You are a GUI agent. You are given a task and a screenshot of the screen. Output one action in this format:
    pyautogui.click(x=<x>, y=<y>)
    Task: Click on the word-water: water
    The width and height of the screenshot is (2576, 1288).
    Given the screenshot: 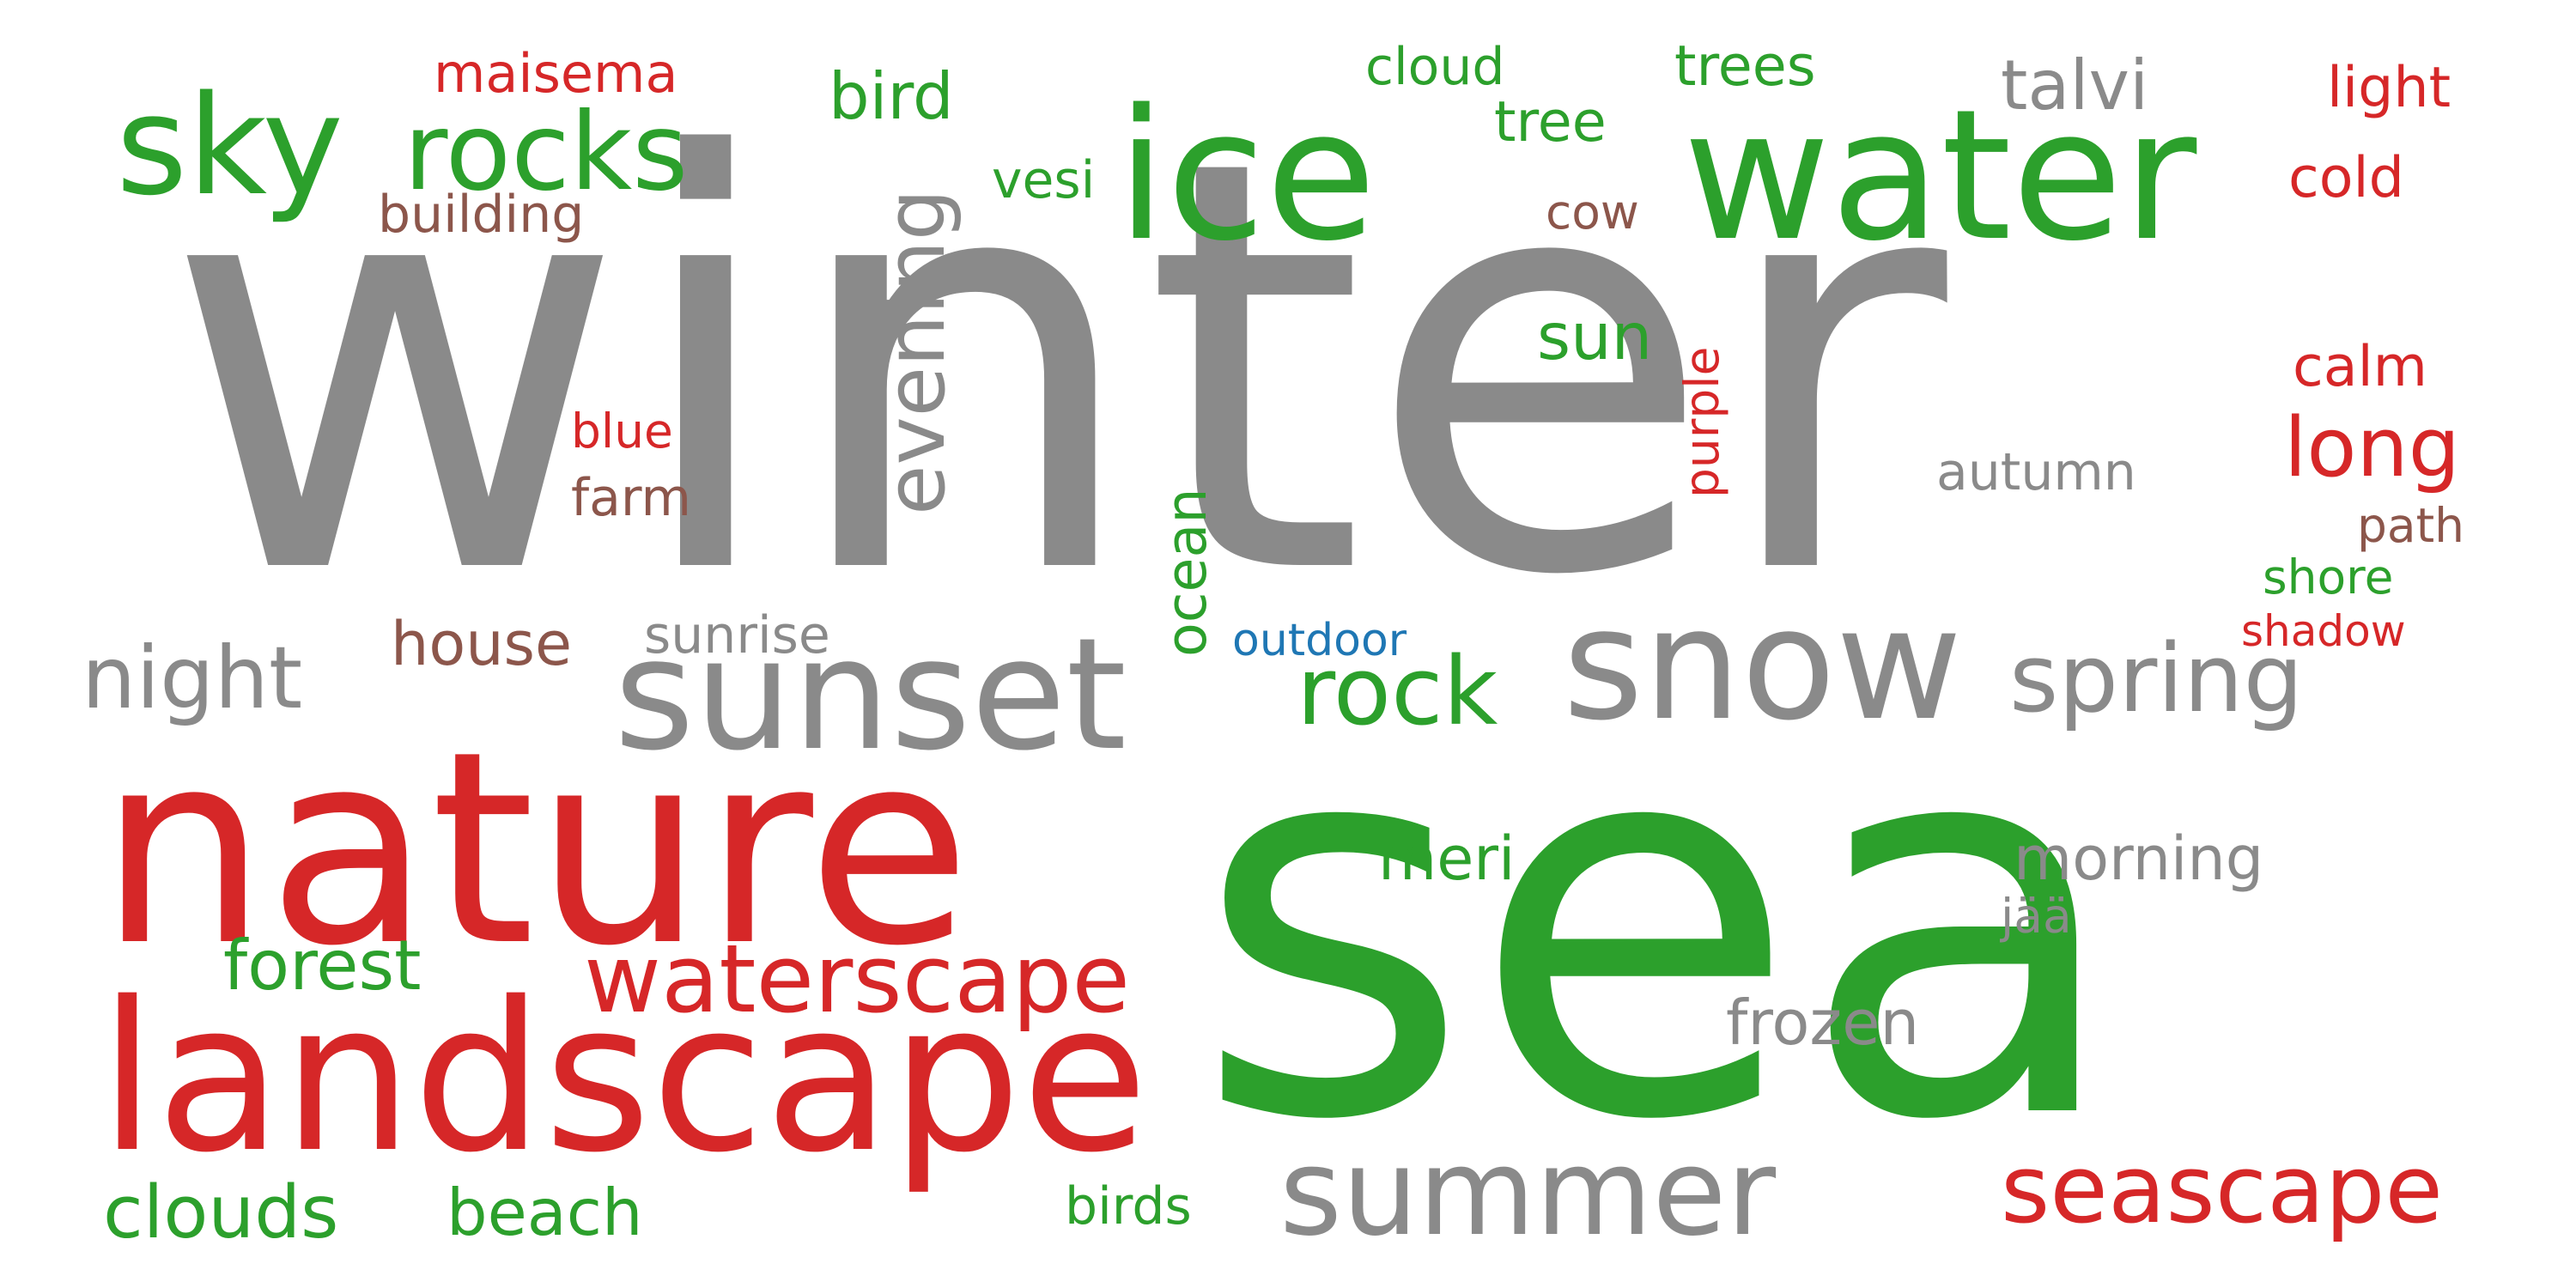 What is the action you would take?
    pyautogui.click(x=1940, y=175)
    